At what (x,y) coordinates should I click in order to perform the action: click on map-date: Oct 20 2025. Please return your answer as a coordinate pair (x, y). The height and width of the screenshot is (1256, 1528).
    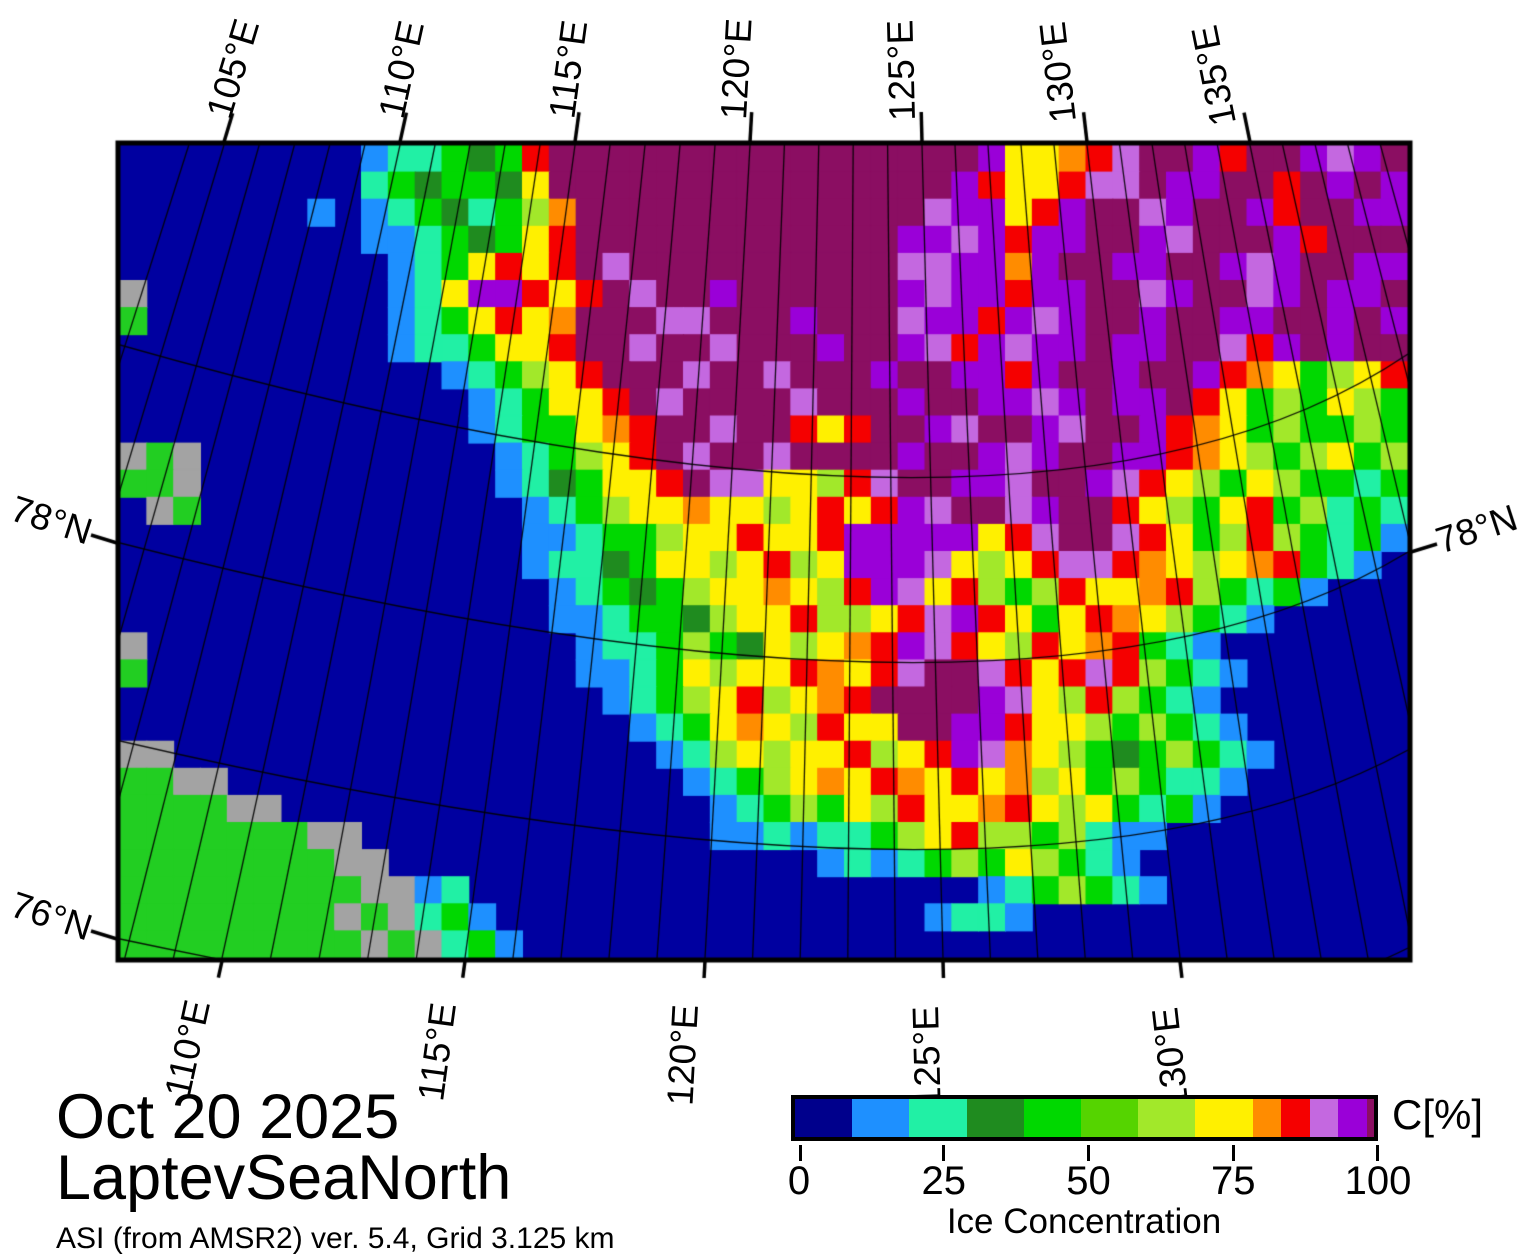
    Looking at the image, I should click on (228, 1117).